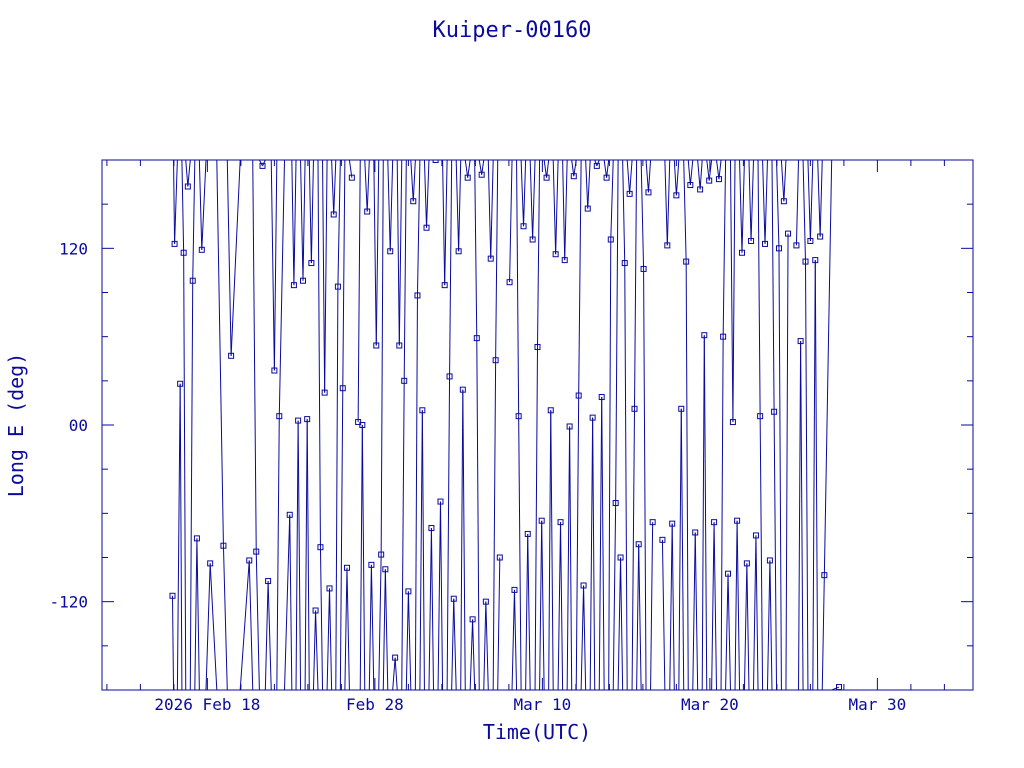 The width and height of the screenshot is (1024, 768). What do you see at coordinates (207, 704) in the screenshot?
I see `x-tick-label: 2026 Feb 18` at bounding box center [207, 704].